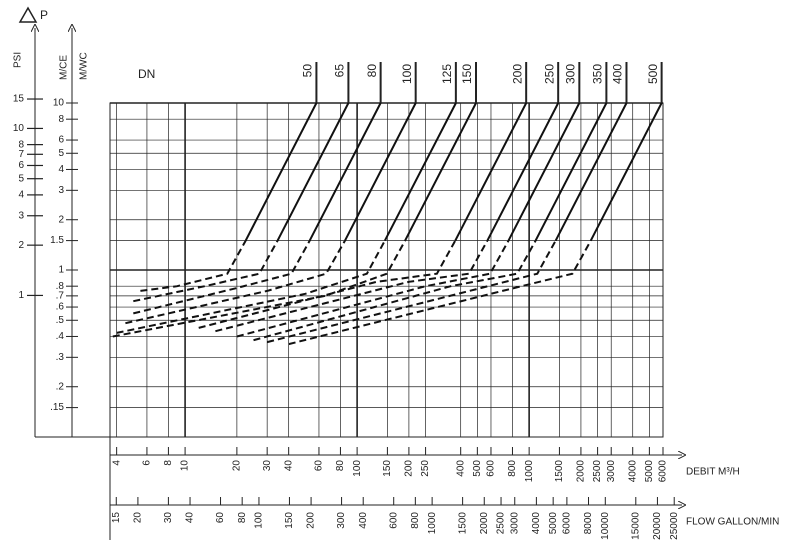 The image size is (800, 552). Describe the element at coordinates (357, 468) in the screenshot. I see `x-tick-label: 100` at that location.